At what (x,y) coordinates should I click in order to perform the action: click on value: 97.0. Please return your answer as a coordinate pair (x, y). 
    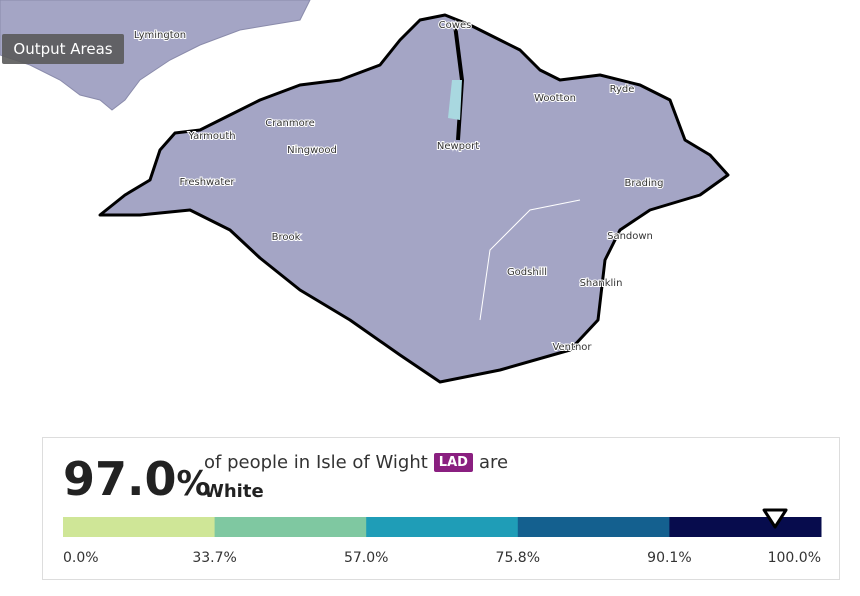
    Looking at the image, I should click on (120, 479).